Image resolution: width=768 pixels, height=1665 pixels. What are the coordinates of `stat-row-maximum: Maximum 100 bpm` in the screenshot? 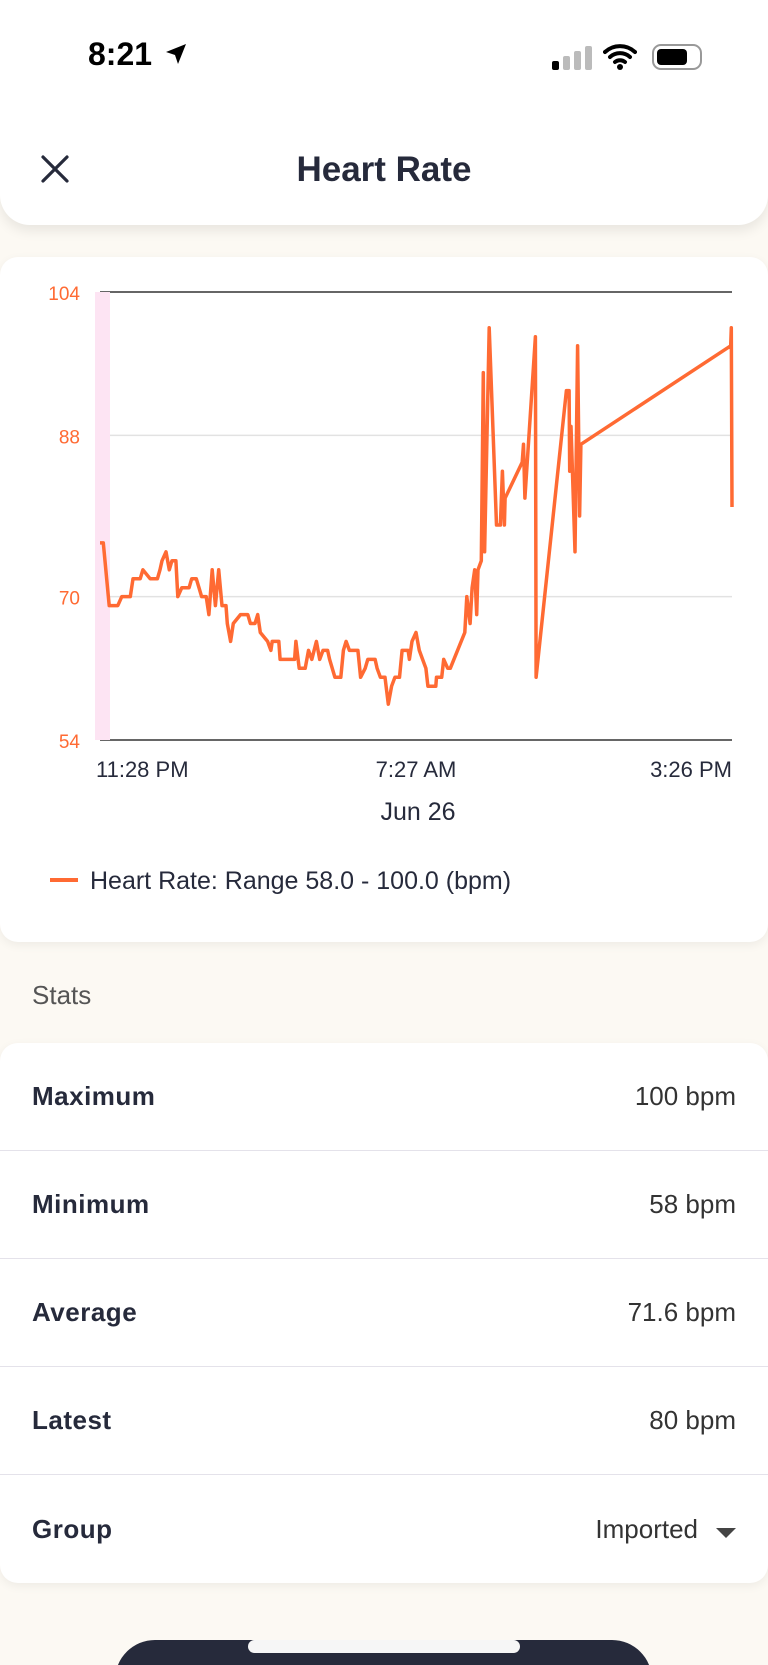 It's located at (384, 1097).